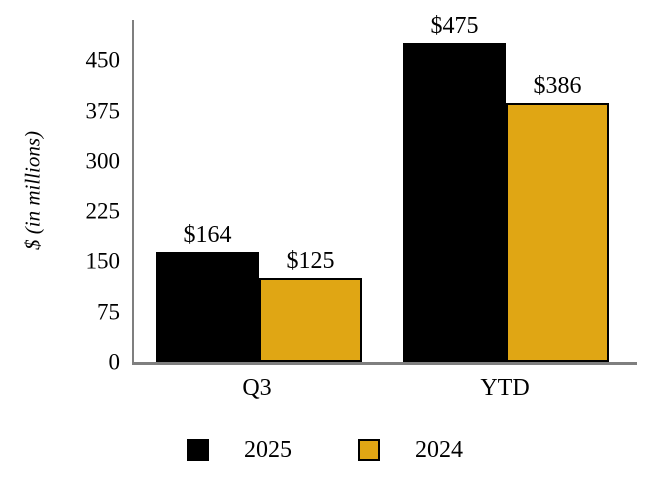  Describe the element at coordinates (410, 450) in the screenshot. I see `legend-item-2024: 2024` at that location.